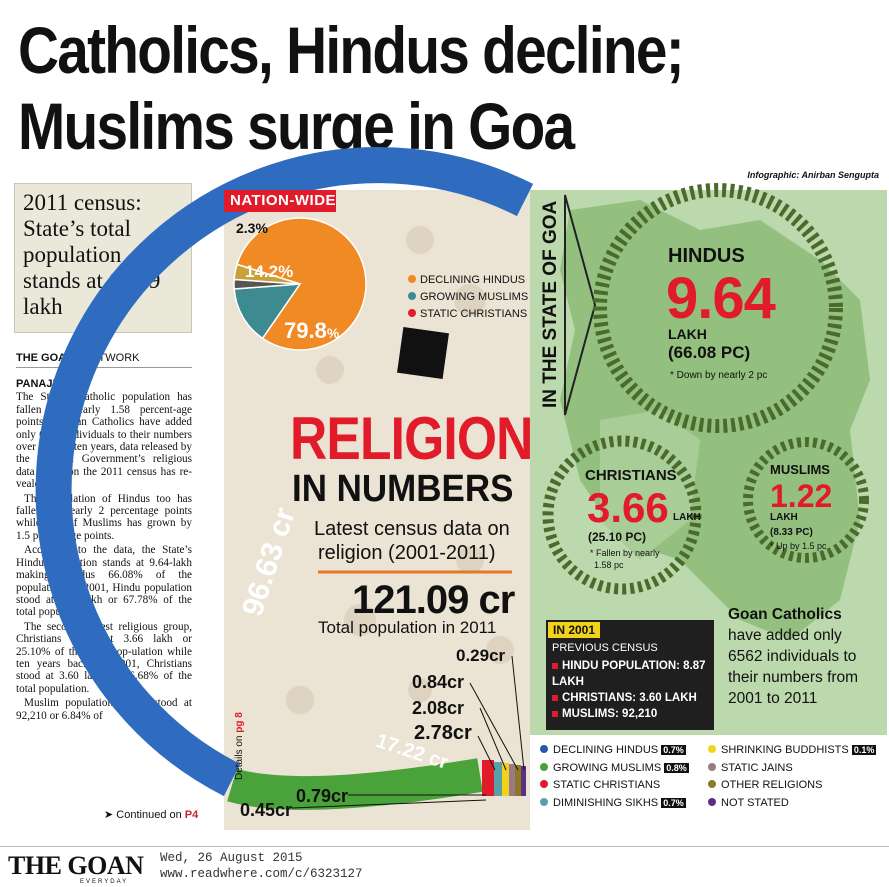 Image resolution: width=889 pixels, height=887 pixels. Describe the element at coordinates (617, 537) in the screenshot. I see `christians-pc: (25.10 PC)` at that location.